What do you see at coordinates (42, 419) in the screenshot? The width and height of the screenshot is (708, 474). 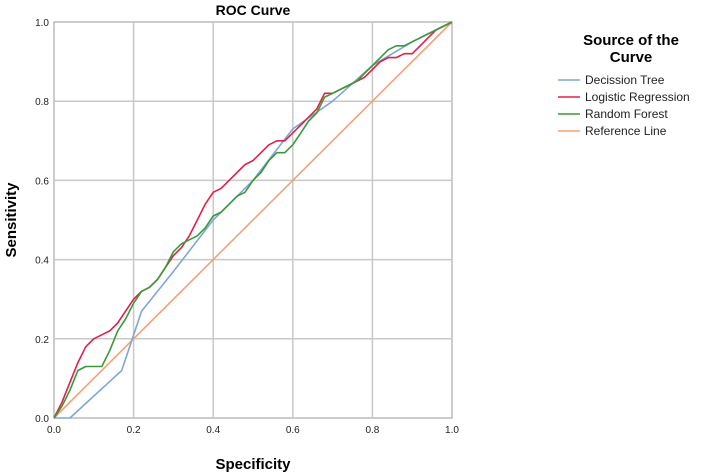 I see `y-tick-label: 0.0` at bounding box center [42, 419].